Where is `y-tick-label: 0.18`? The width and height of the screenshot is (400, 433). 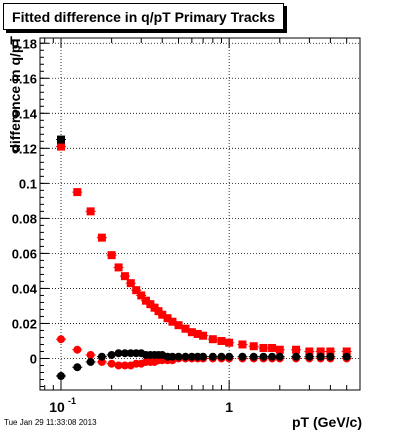
y-tick-label: 0.18 is located at coordinates (24, 43).